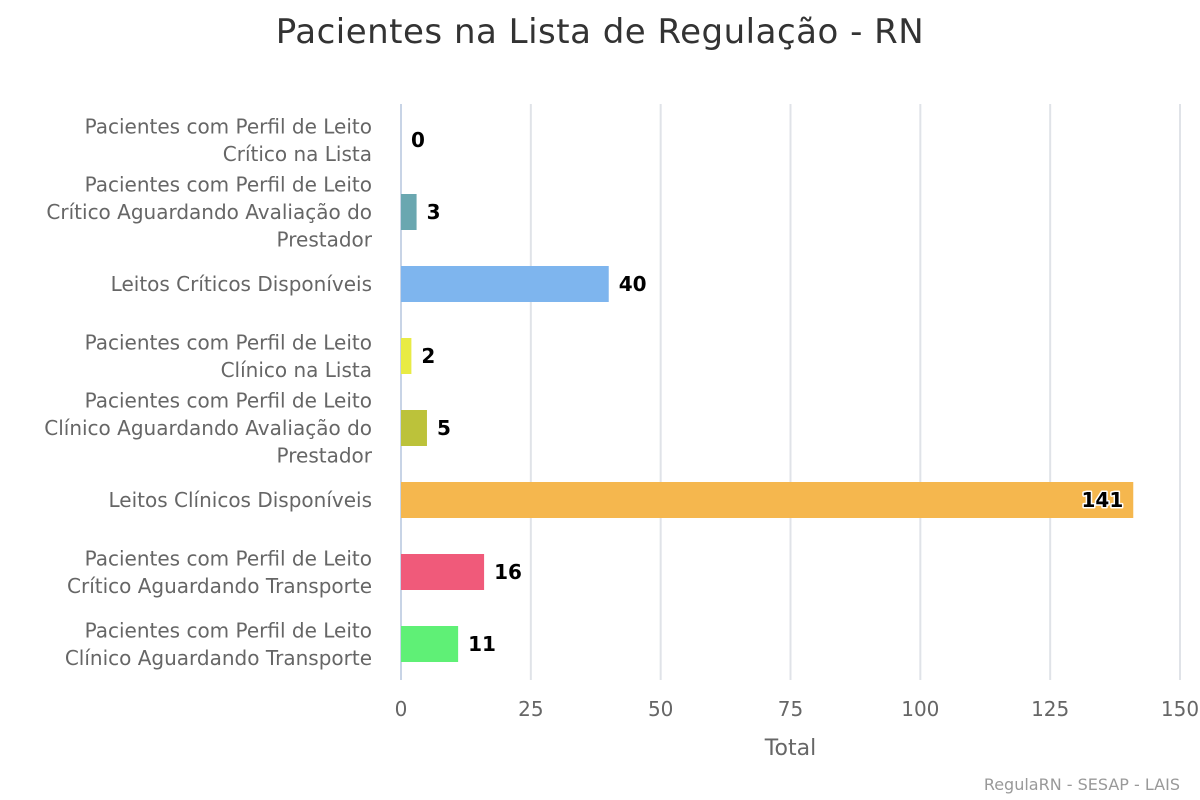  I want to click on category-label-line: Crítico Aguardando Avaliação do, so click(209, 212).